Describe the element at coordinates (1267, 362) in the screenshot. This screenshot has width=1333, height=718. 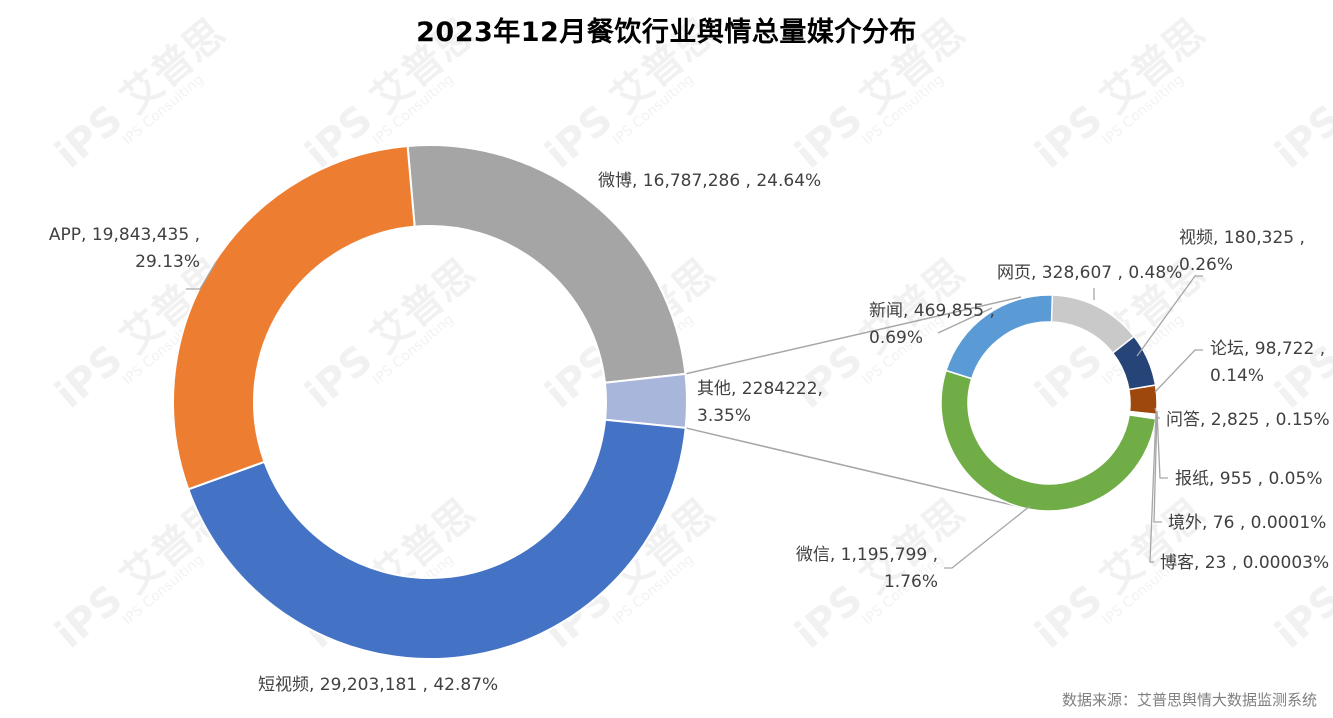
I see `secondary-data-label-2: 论坛, 98,722 , 0.14%` at that location.